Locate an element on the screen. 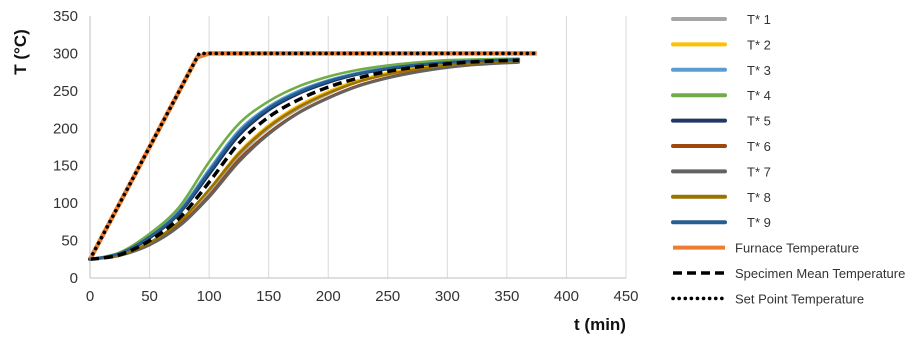 The height and width of the screenshot is (342, 920). x-tick-label: 150 is located at coordinates (268, 296).